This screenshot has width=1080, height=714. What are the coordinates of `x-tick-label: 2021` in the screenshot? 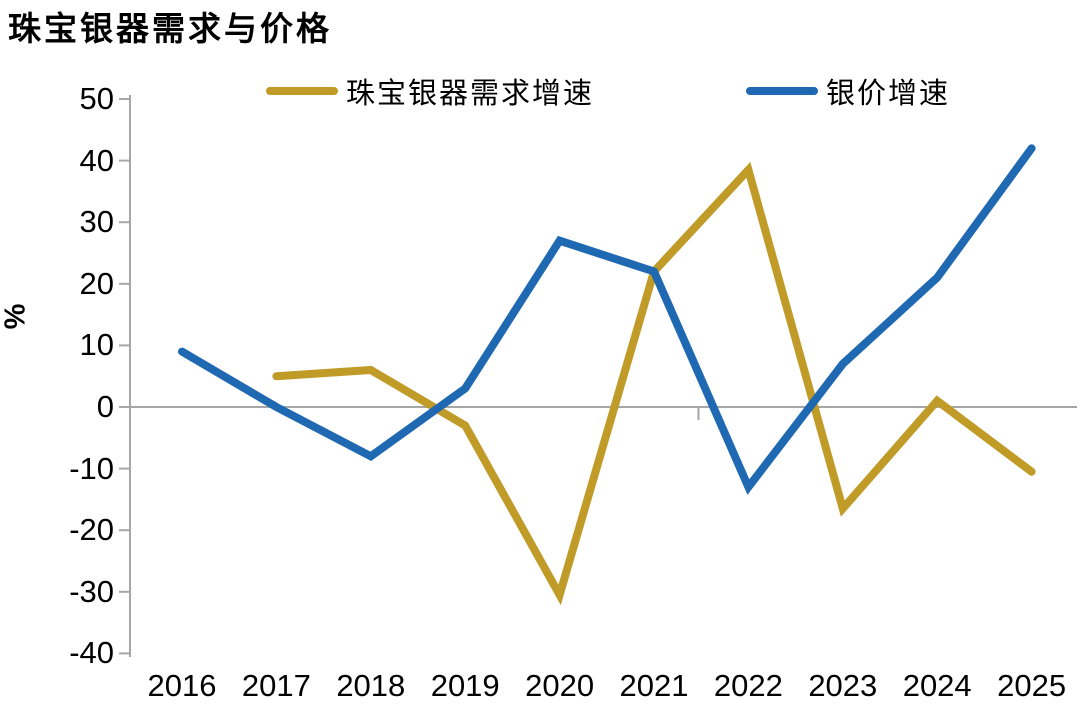 It's located at (654, 685).